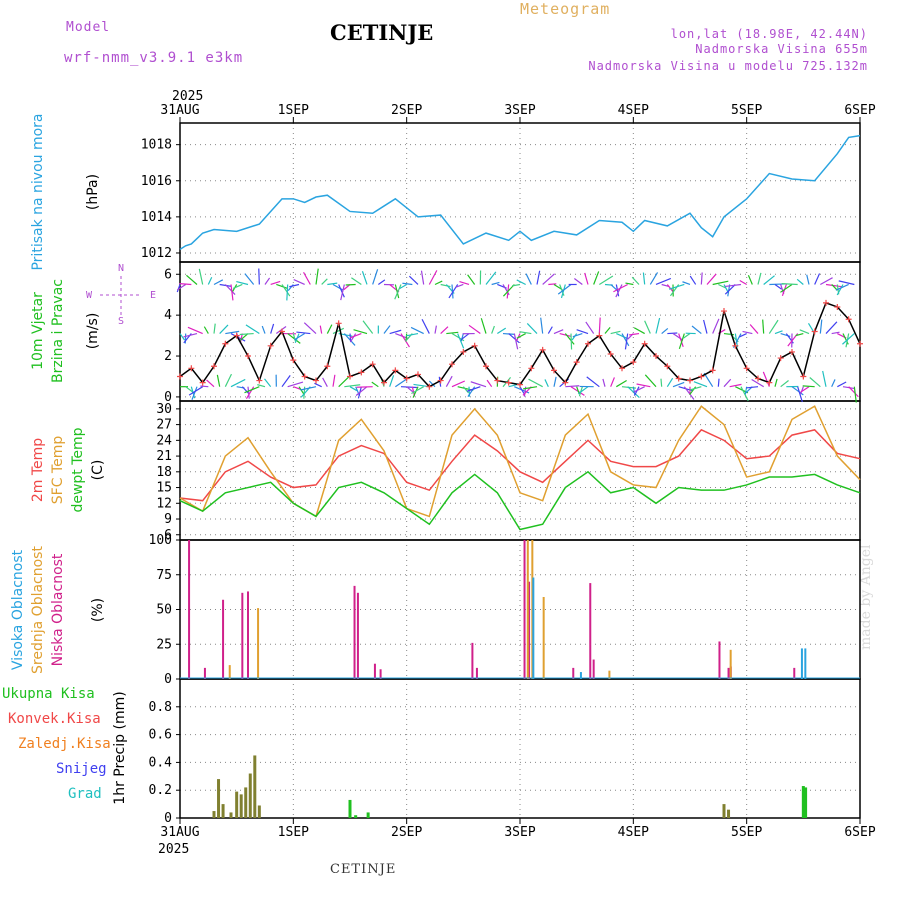 The image size is (900, 900). I want to click on precip-legend: Snijeg, so click(81, 769).